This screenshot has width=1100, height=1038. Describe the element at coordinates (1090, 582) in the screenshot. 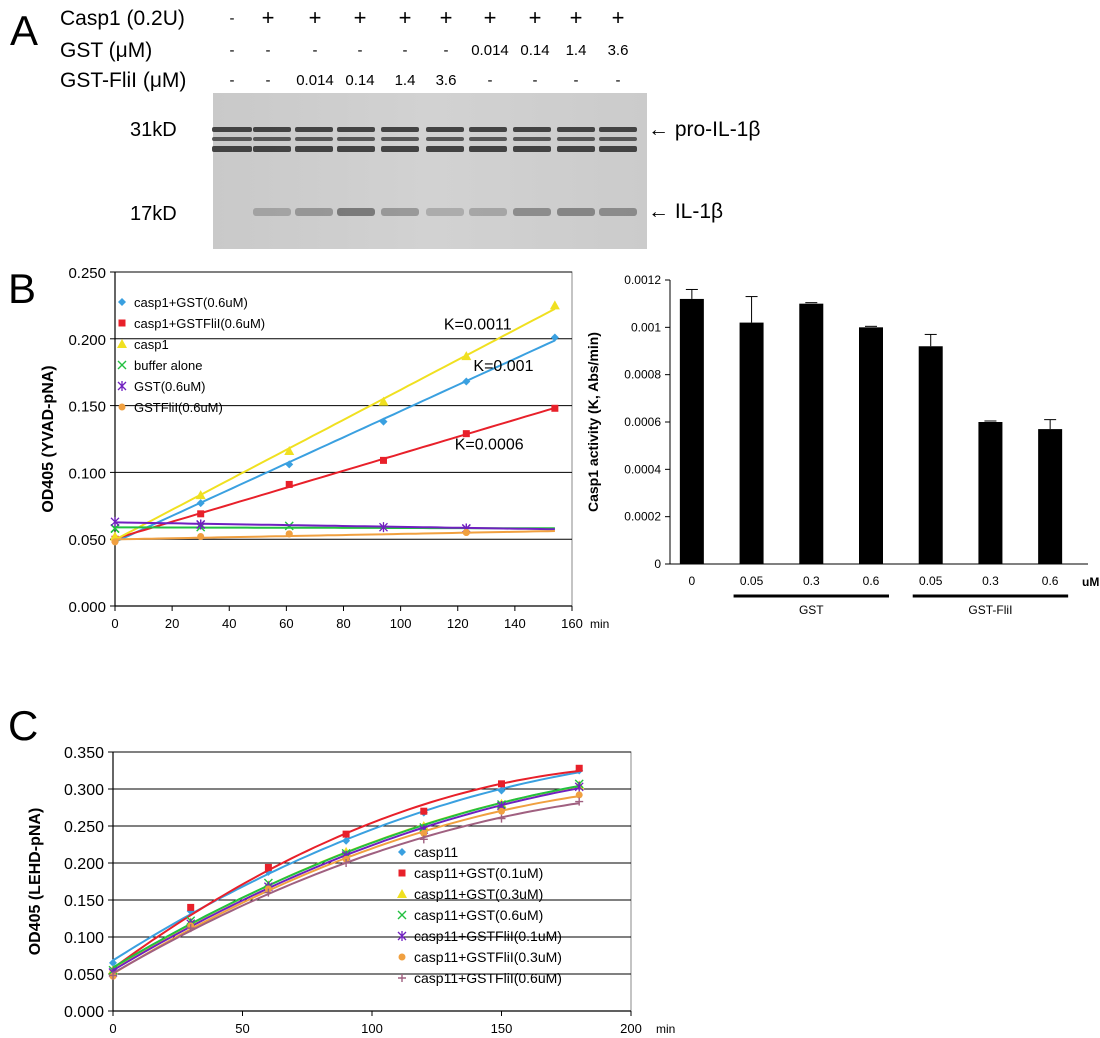

I see `x-axis-unit: uM` at that location.